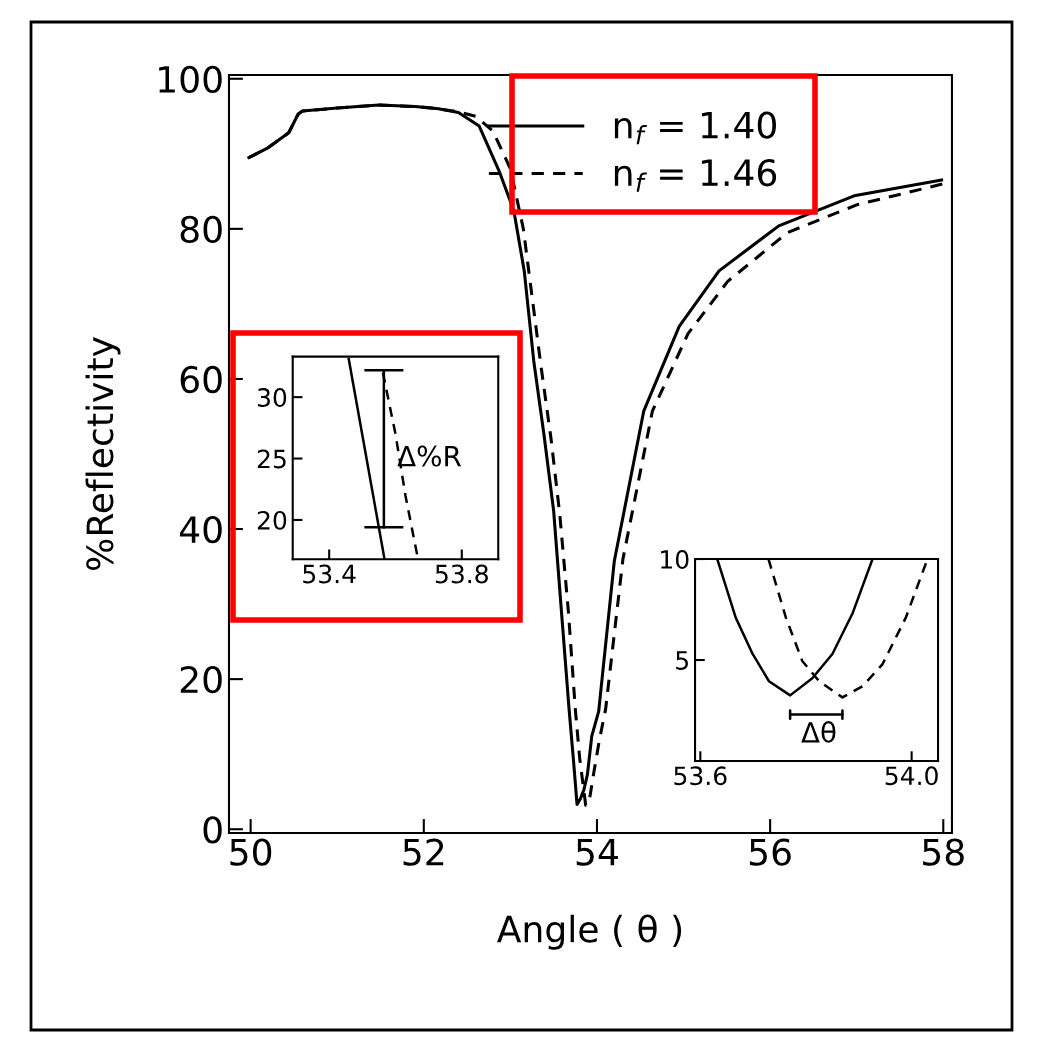  Describe the element at coordinates (682, 660) in the screenshot. I see `y-tick-label: 5` at that location.